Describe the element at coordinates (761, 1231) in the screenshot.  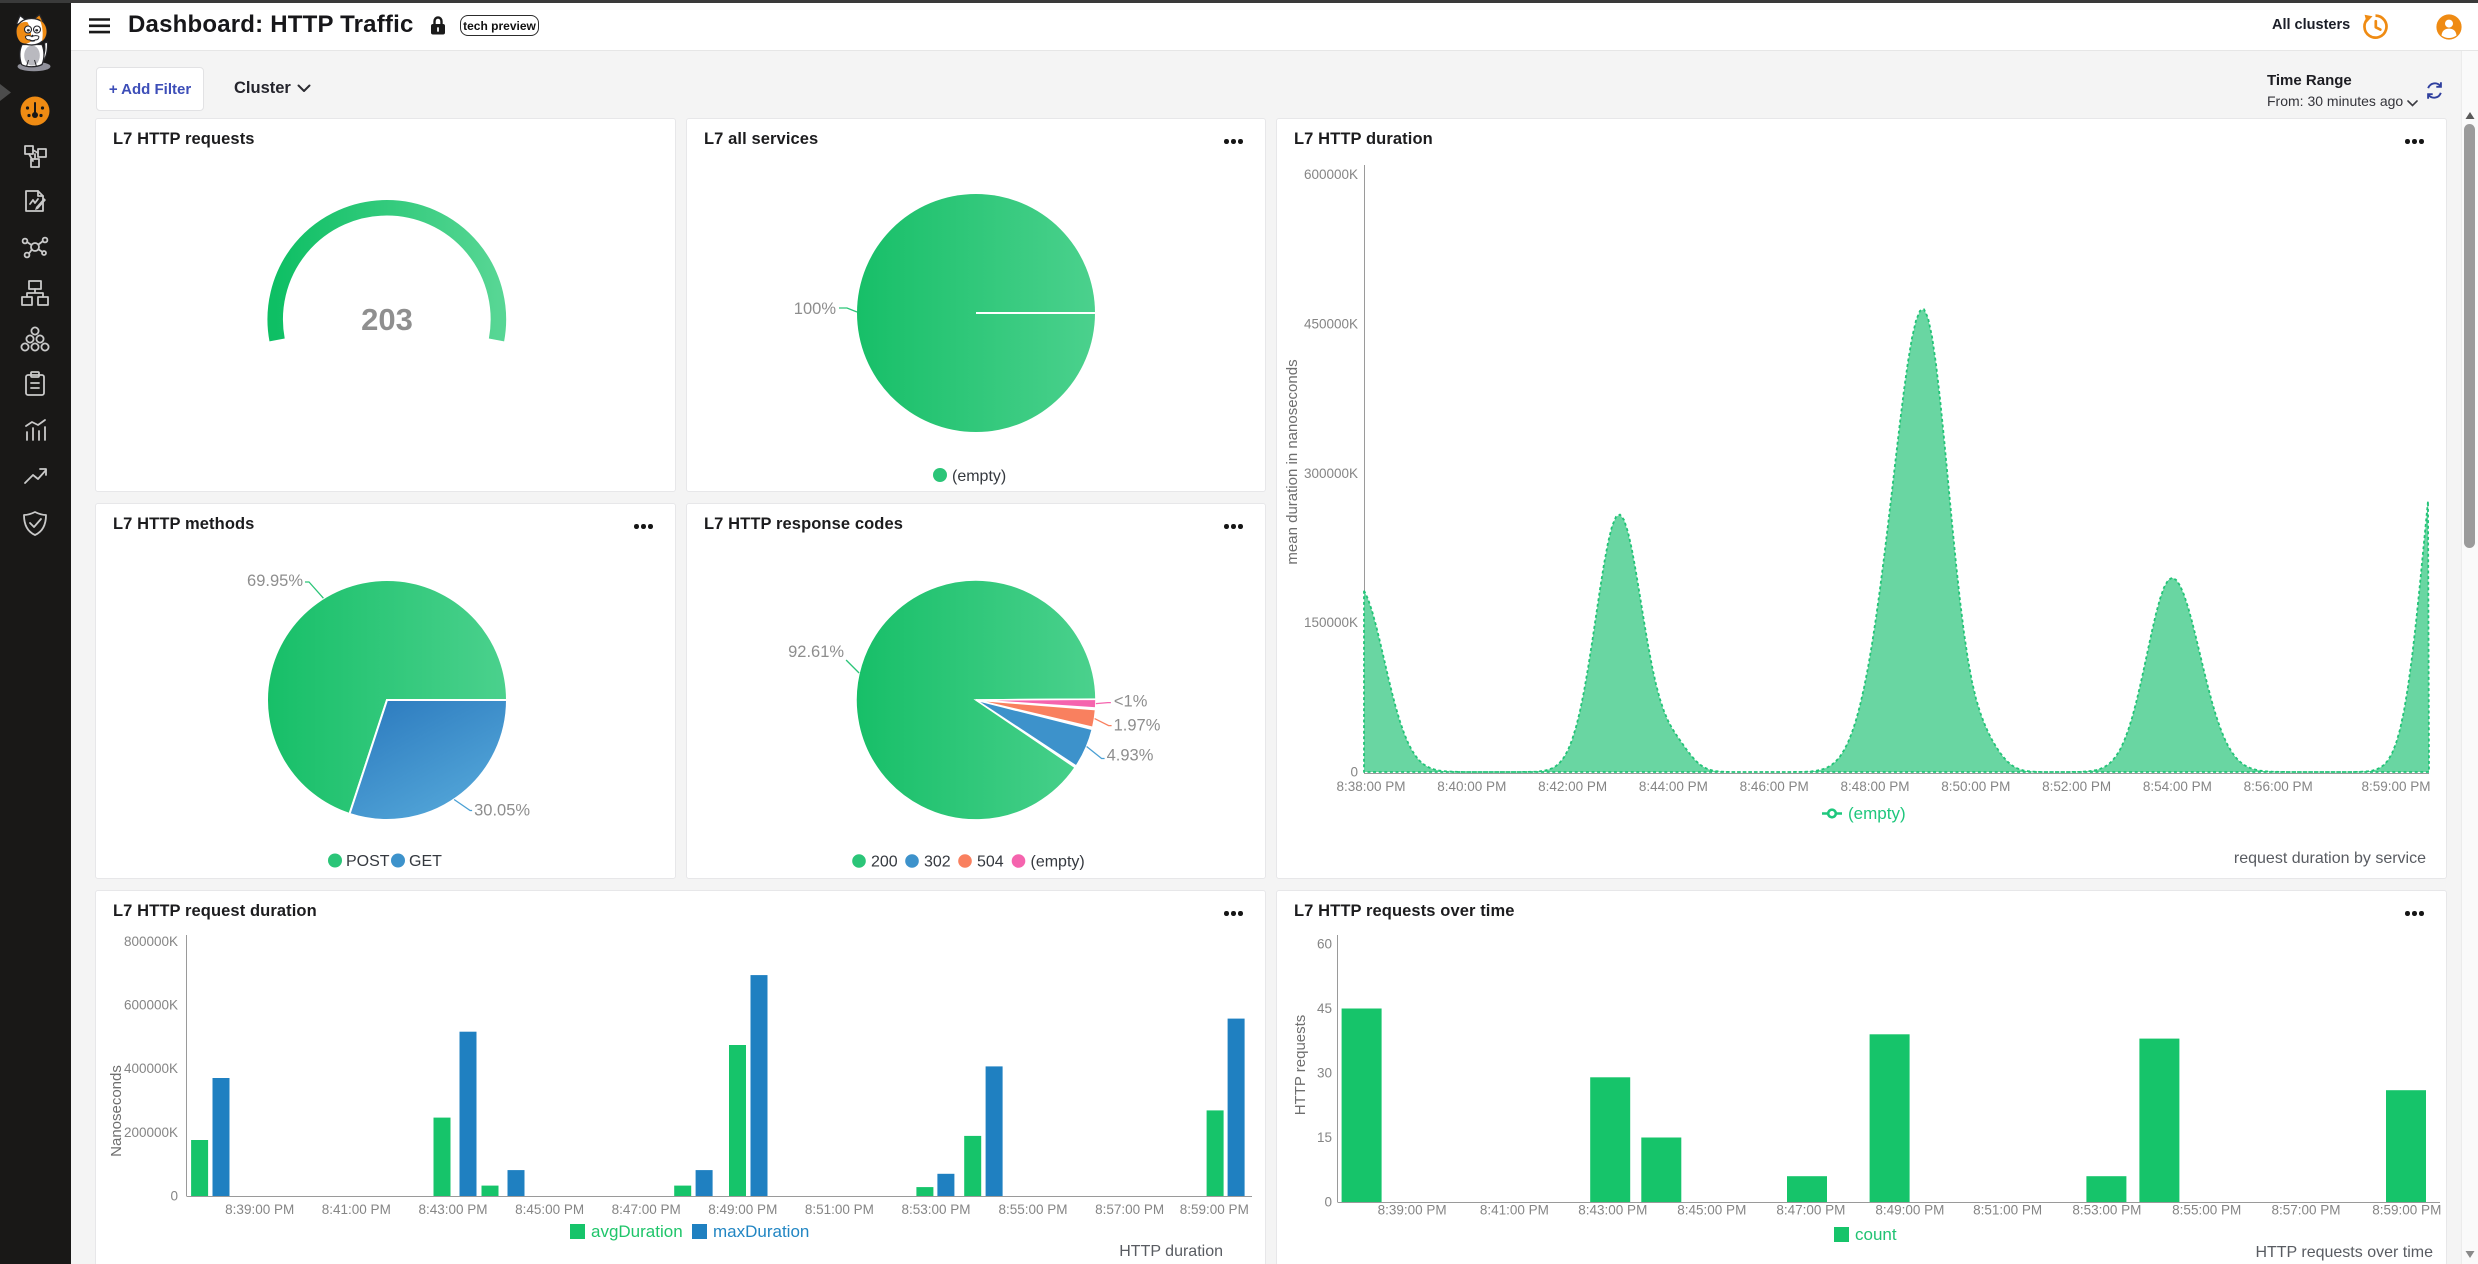
I see `svg-text: maxDuration` at that location.